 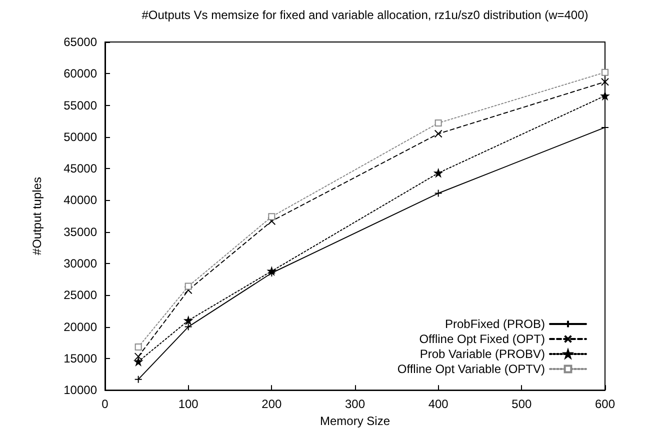 I want to click on y-tick-label: 10000, so click(x=81, y=390).